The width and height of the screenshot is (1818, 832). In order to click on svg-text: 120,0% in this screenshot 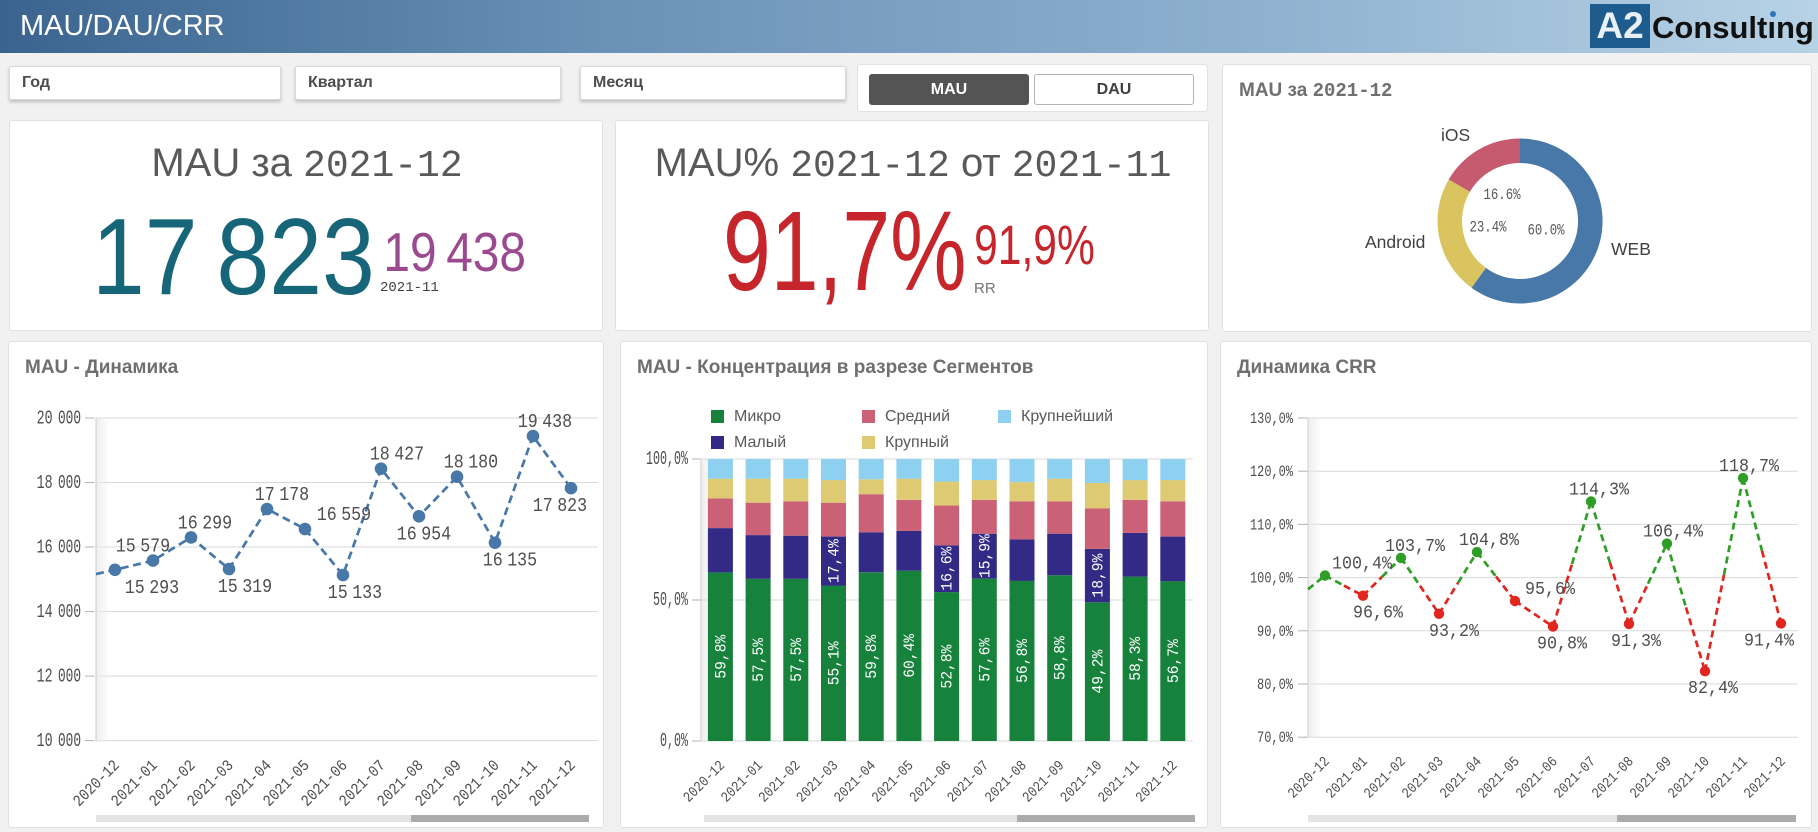, I will do `click(1271, 472)`.